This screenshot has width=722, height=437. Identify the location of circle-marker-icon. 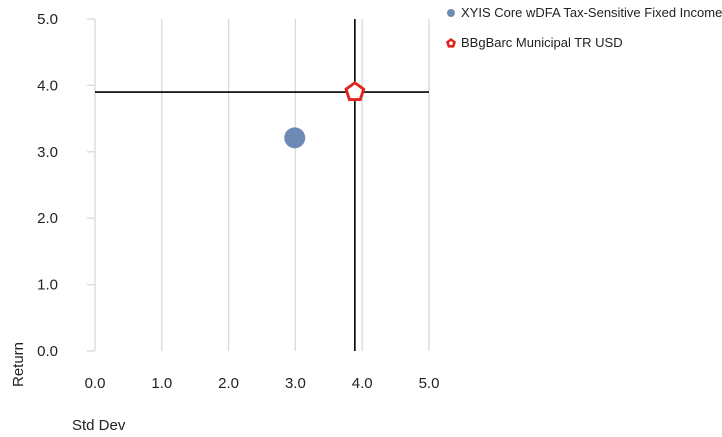
(451, 13).